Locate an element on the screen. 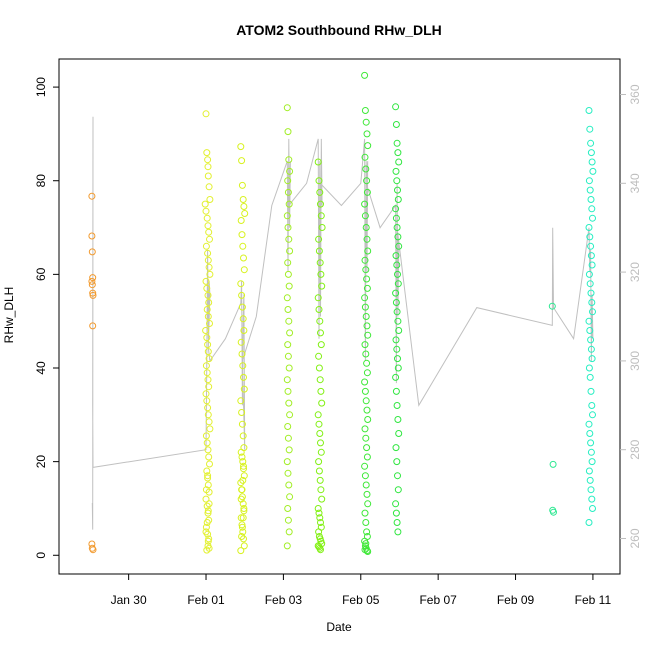  chart-title: ATOM2 Southbound RHw_DLH is located at coordinates (339, 30).